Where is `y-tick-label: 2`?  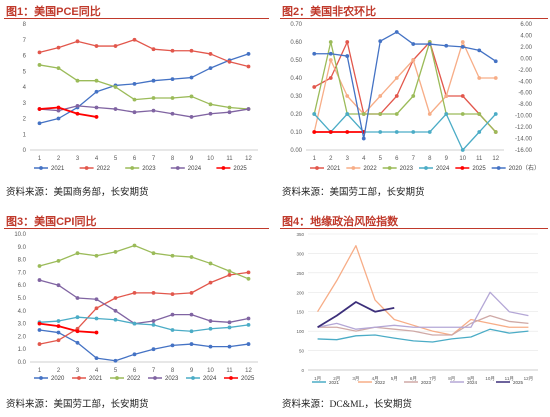 y-tick-label: 2 is located at coordinates (25, 120).